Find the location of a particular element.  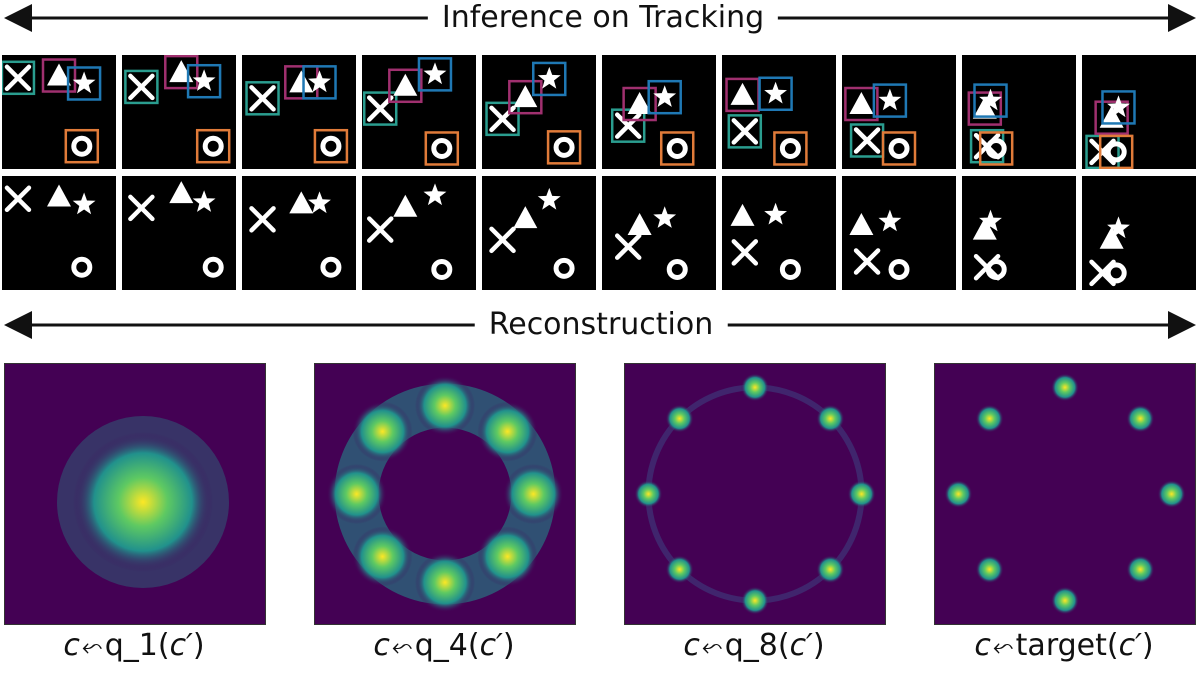

caption-function: q_1( is located at coordinates (137, 645).